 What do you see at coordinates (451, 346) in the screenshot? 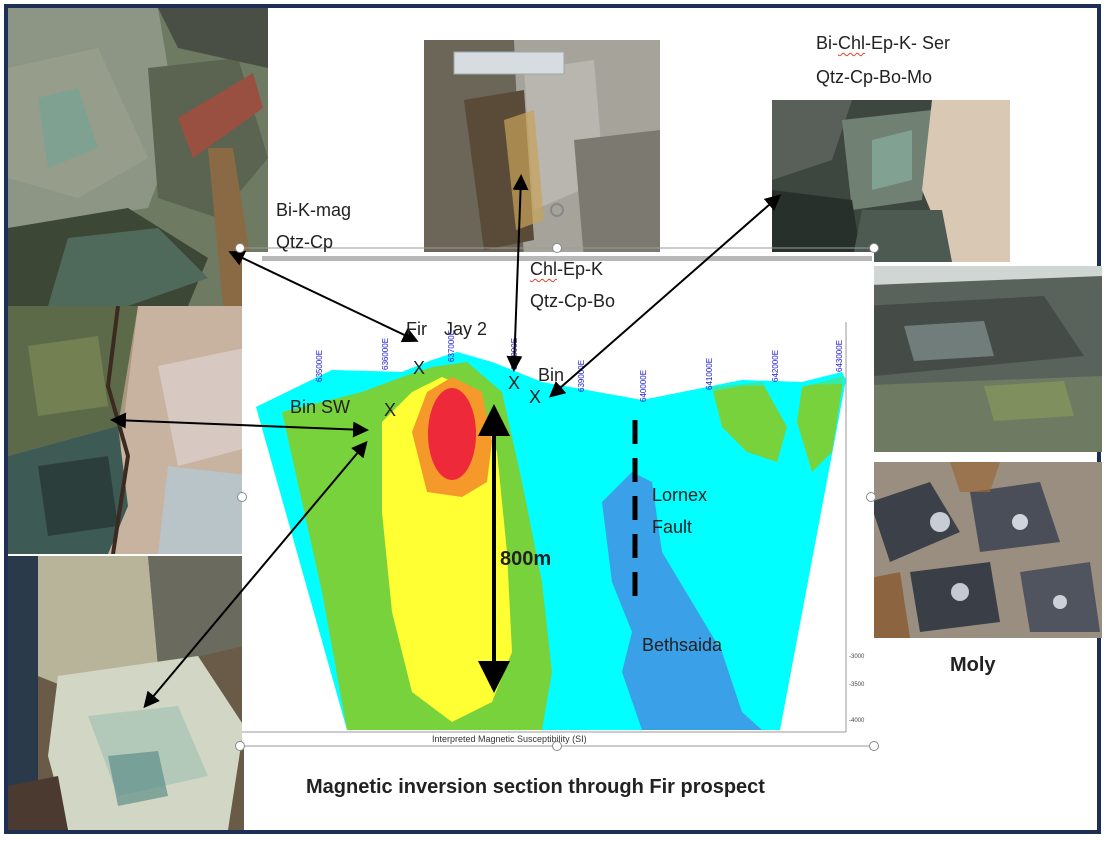
I see `easting-tick-label: 637000E` at bounding box center [451, 346].